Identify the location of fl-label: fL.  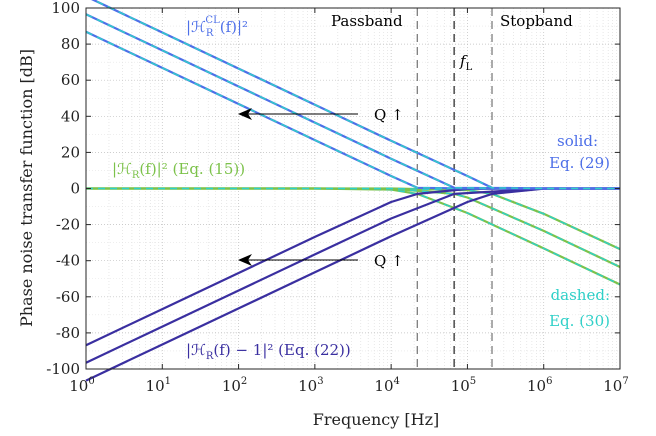
(466, 62).